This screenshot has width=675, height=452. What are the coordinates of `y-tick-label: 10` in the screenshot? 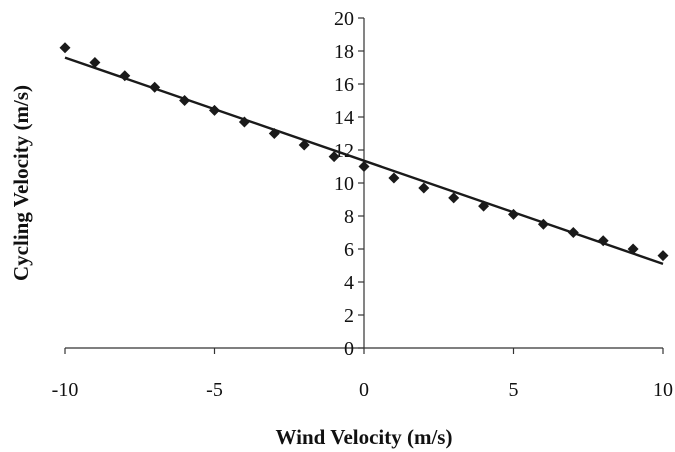 It's located at (344, 184).